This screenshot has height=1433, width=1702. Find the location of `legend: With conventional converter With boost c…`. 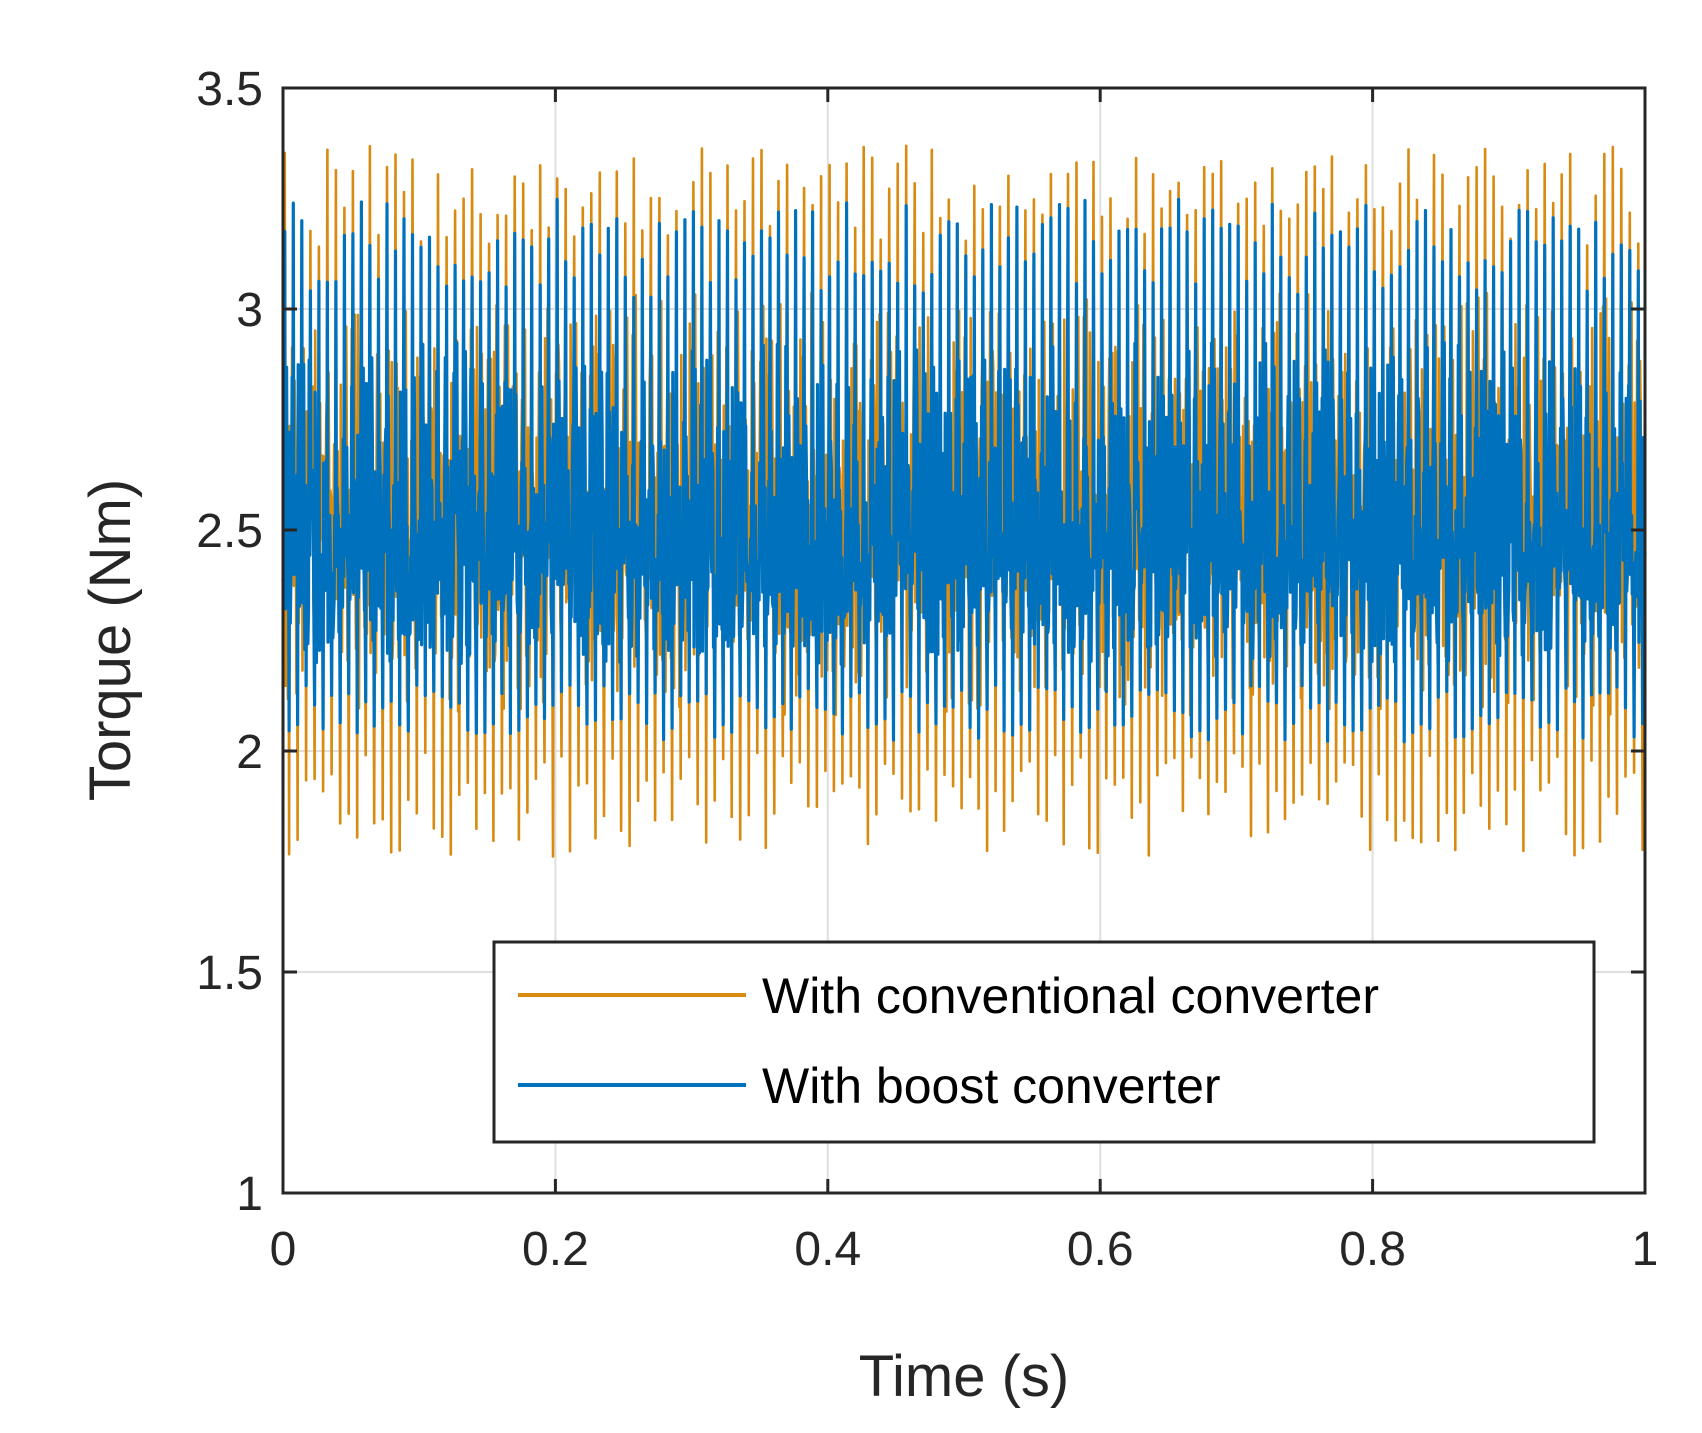

legend: With conventional converter With boost c… is located at coordinates (1044, 1042).